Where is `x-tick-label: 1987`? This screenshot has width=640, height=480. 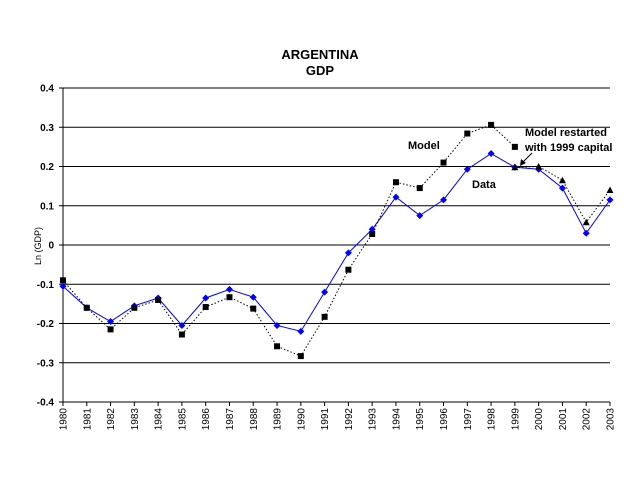 x-tick-label: 1987 is located at coordinates (230, 419).